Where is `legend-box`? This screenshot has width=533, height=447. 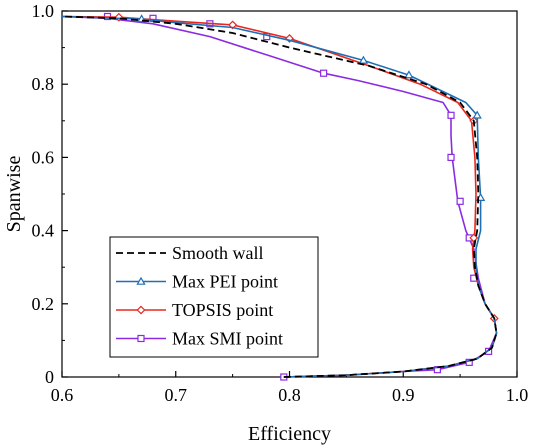
legend-box is located at coordinates (214, 297).